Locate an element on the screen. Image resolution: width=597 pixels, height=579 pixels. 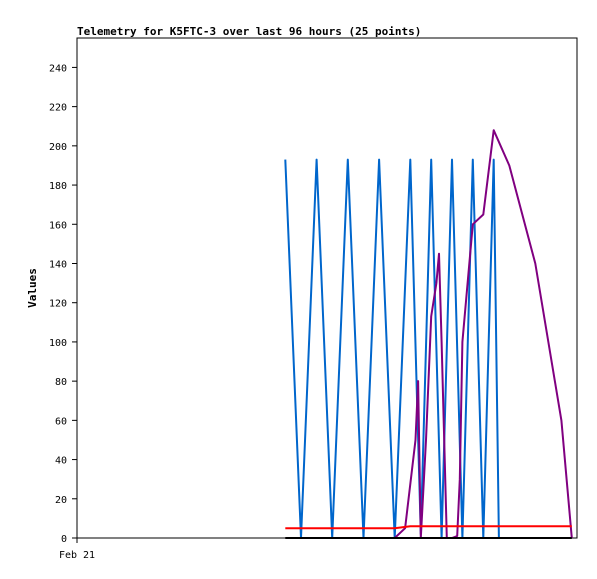
y-axis: 0 20 40 60 80 100 120 140 160 180 200 220 240 is located at coordinates (63, 304).